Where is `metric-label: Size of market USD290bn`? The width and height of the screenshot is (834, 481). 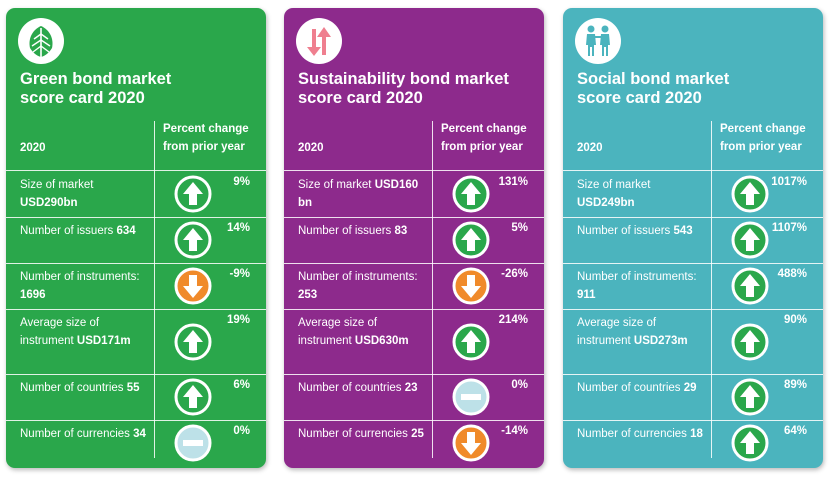 metric-label: Size of market USD290bn is located at coordinates (85, 194).